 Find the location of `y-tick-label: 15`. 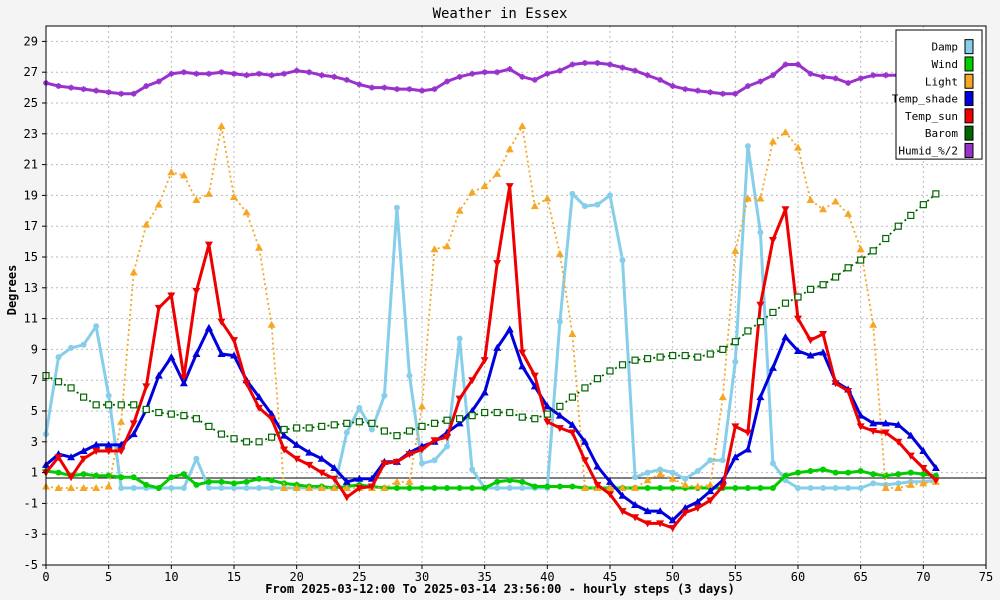

y-tick-label: 15 is located at coordinates (31, 257).